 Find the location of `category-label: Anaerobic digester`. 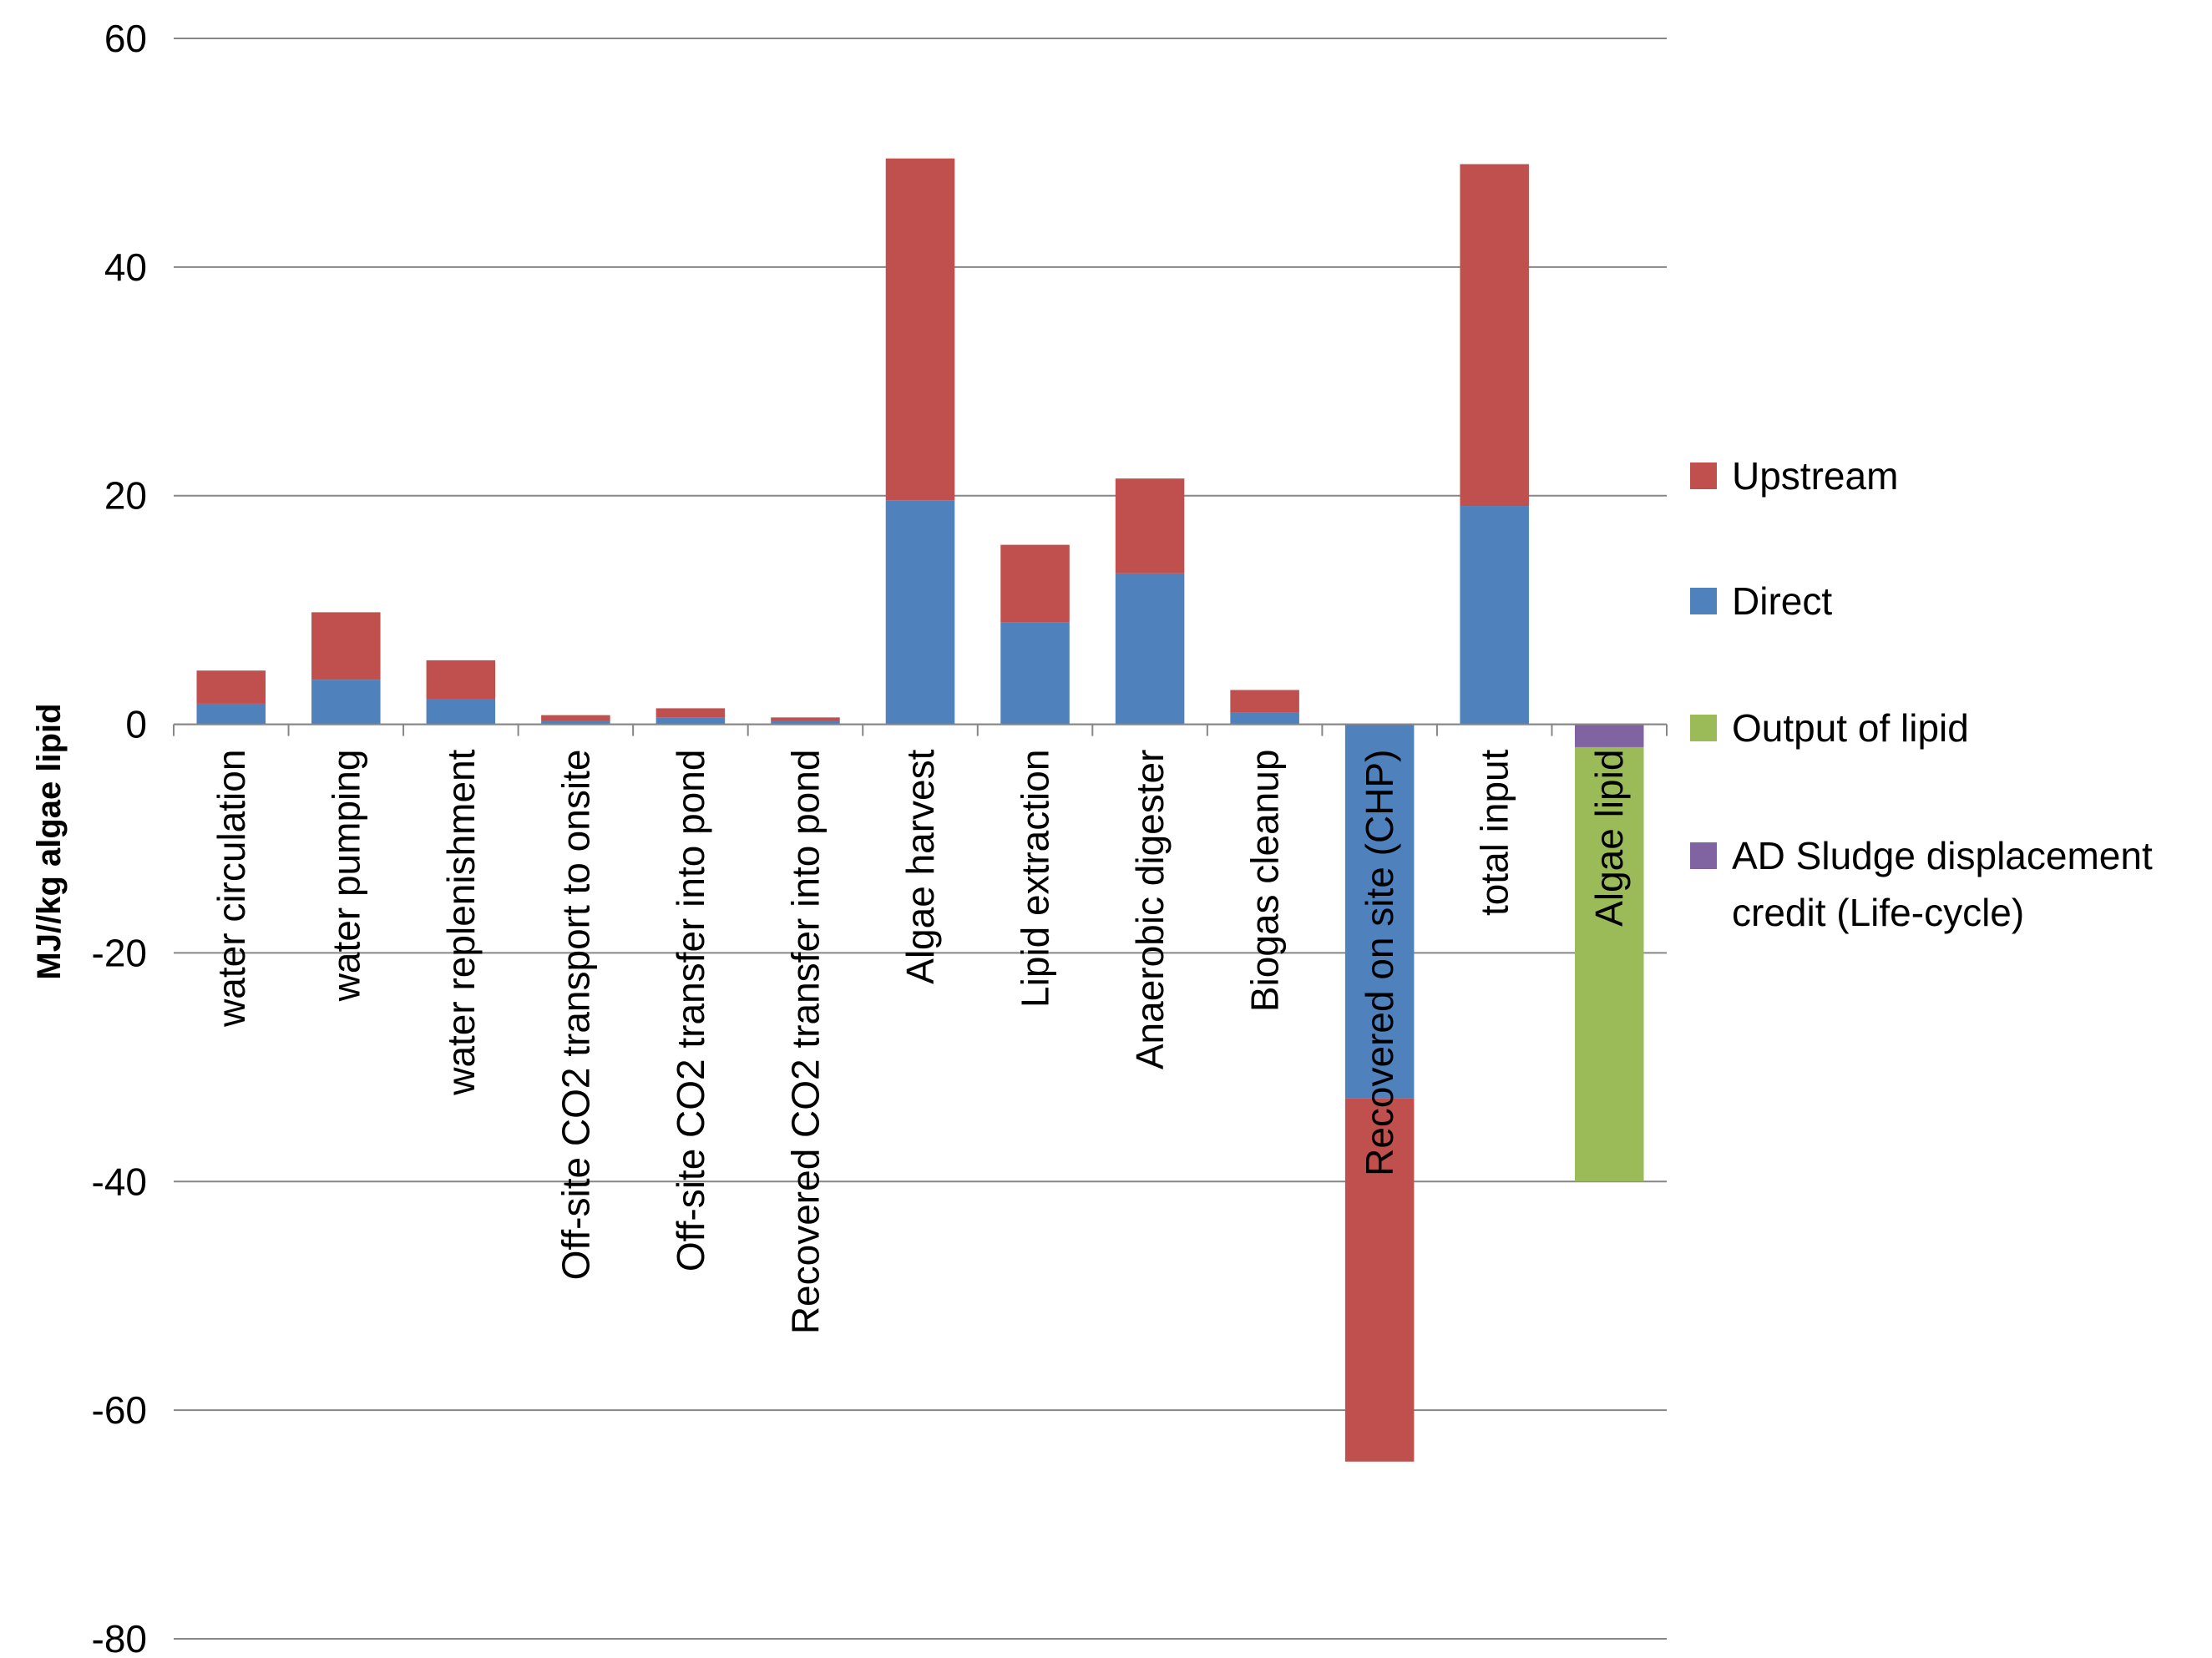

category-label: Anaerobic digester is located at coordinates (1150, 910).